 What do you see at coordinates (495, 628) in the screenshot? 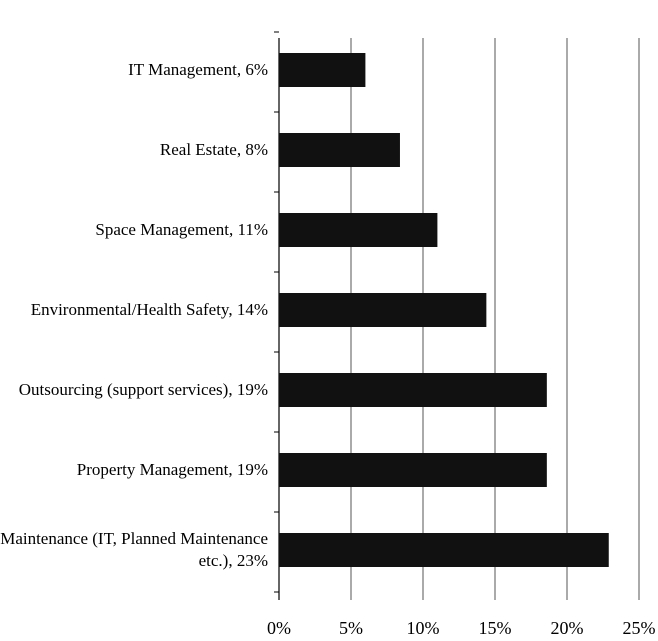
I see `x-tick-label: 15%` at bounding box center [495, 628].